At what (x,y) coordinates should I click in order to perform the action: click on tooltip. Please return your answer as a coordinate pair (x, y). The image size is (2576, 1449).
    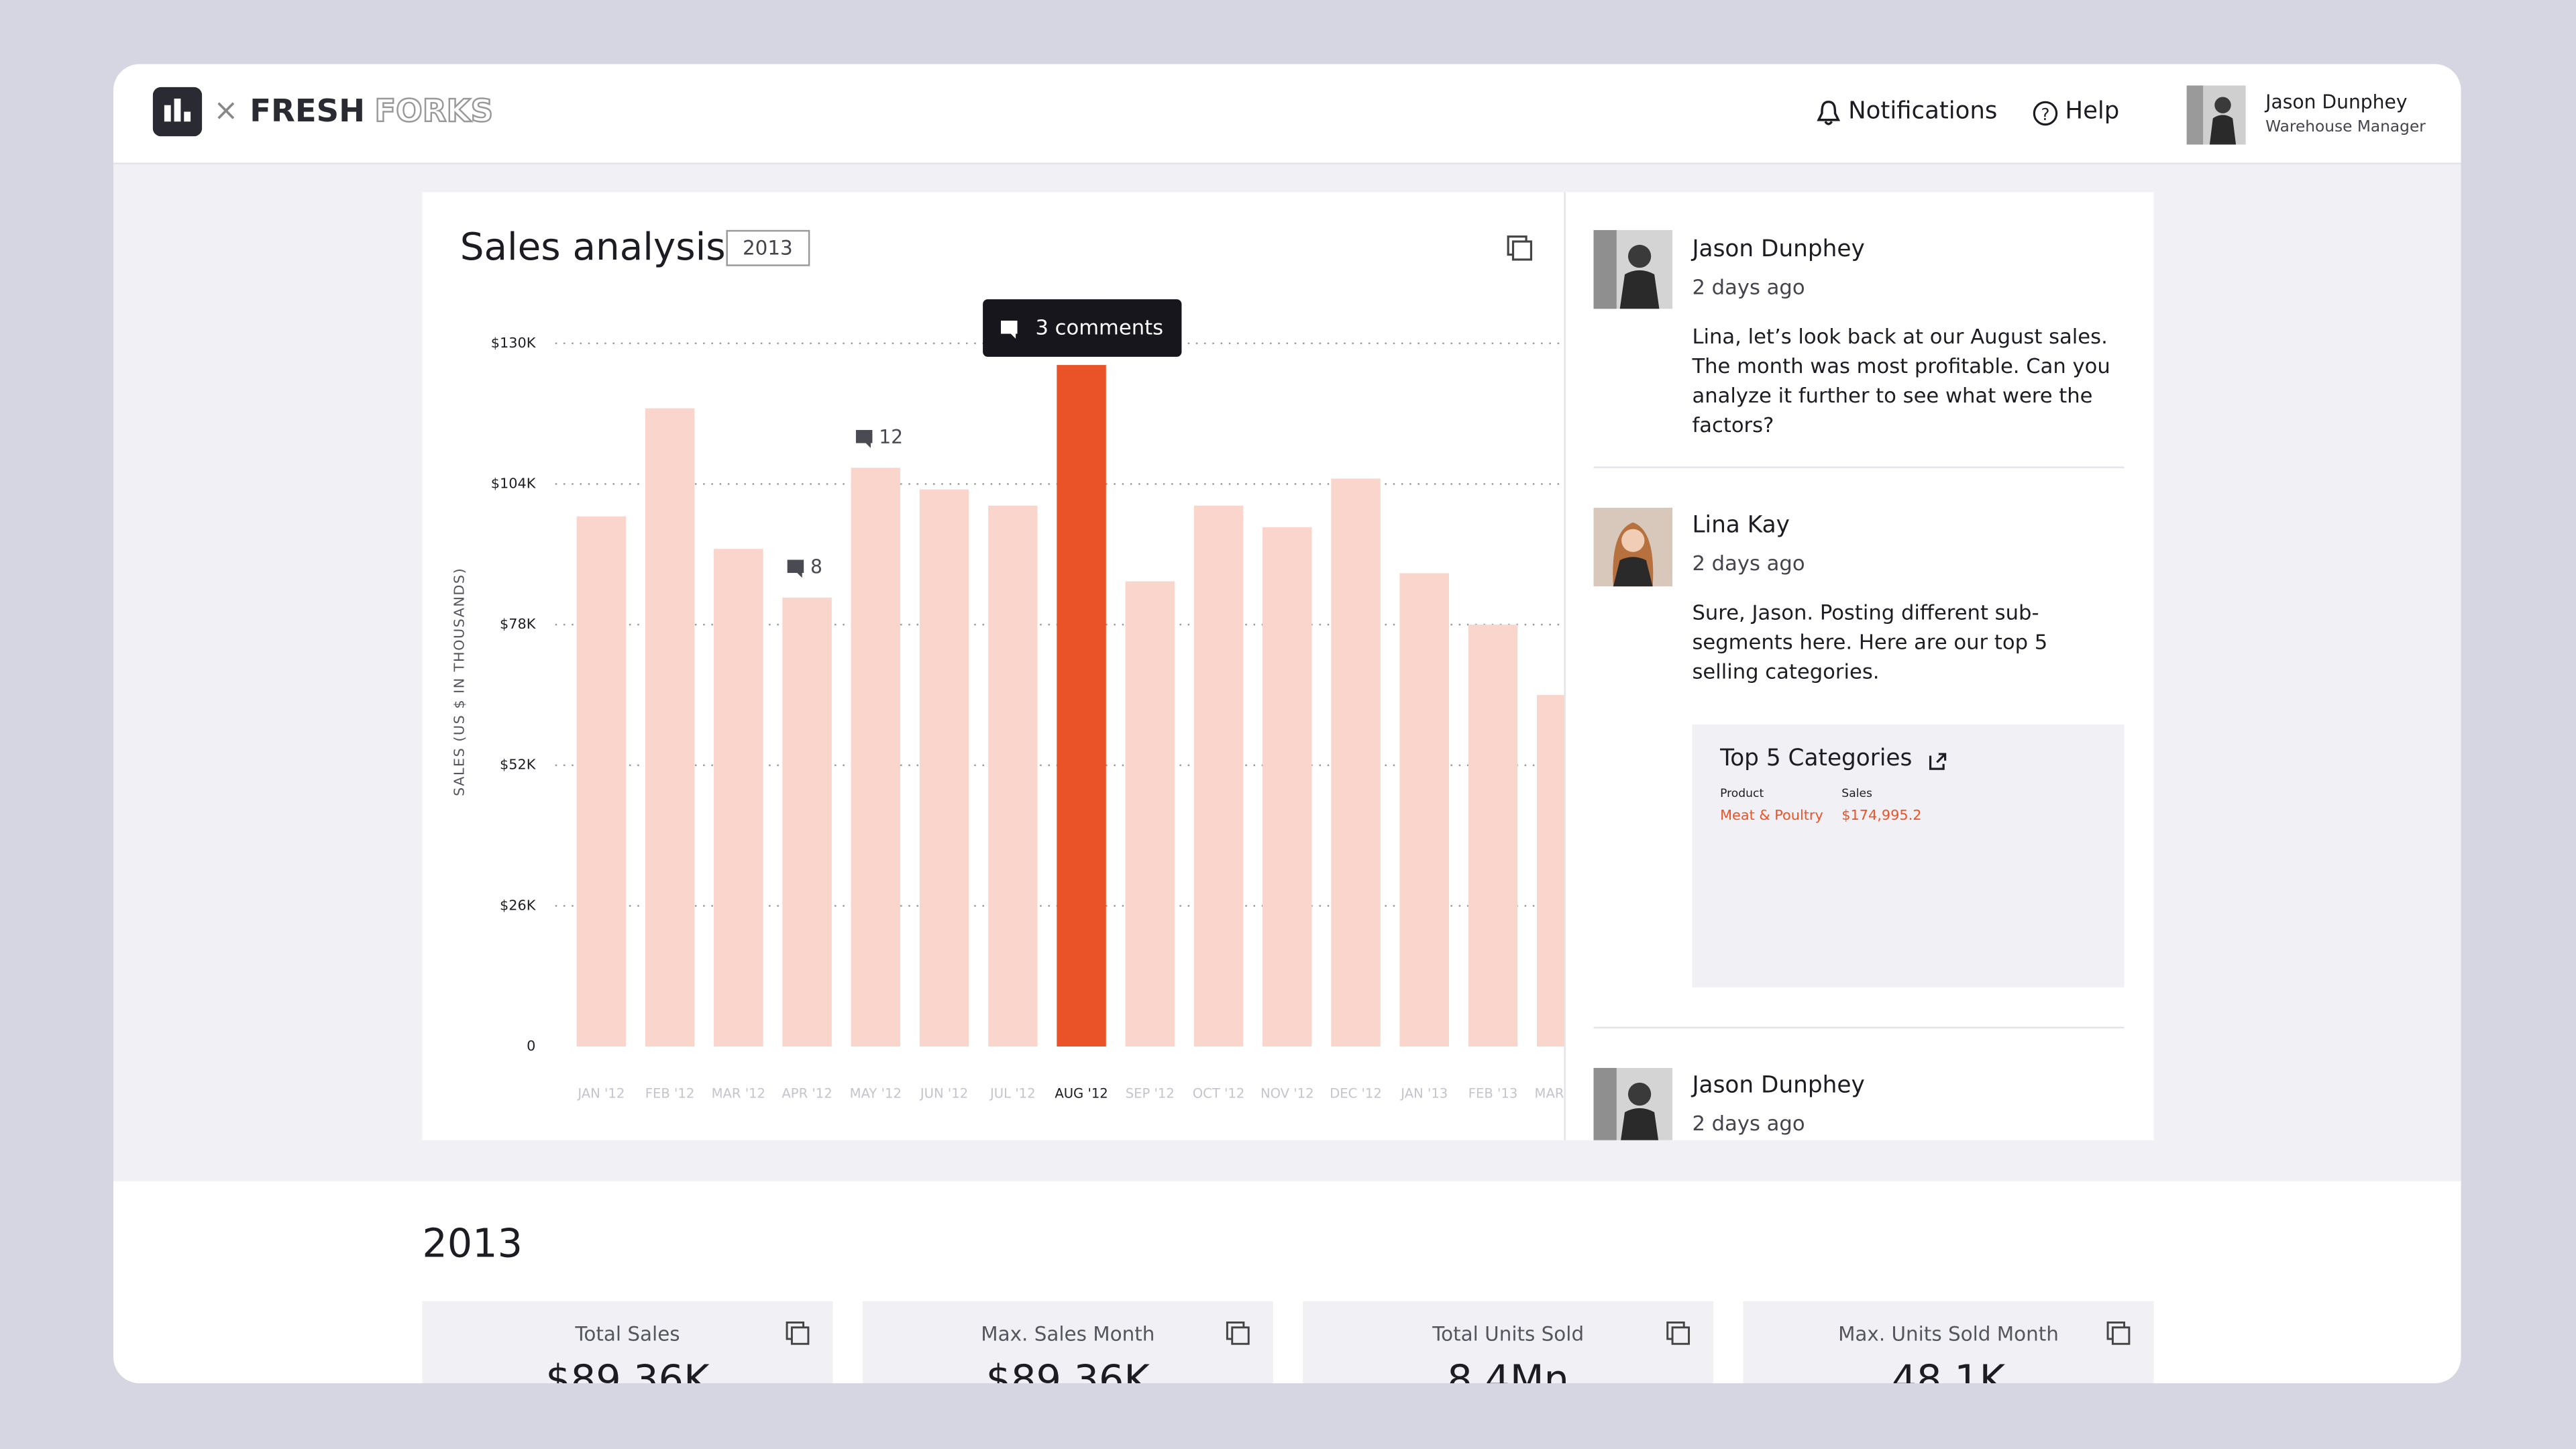
    Looking at the image, I should click on (1082, 328).